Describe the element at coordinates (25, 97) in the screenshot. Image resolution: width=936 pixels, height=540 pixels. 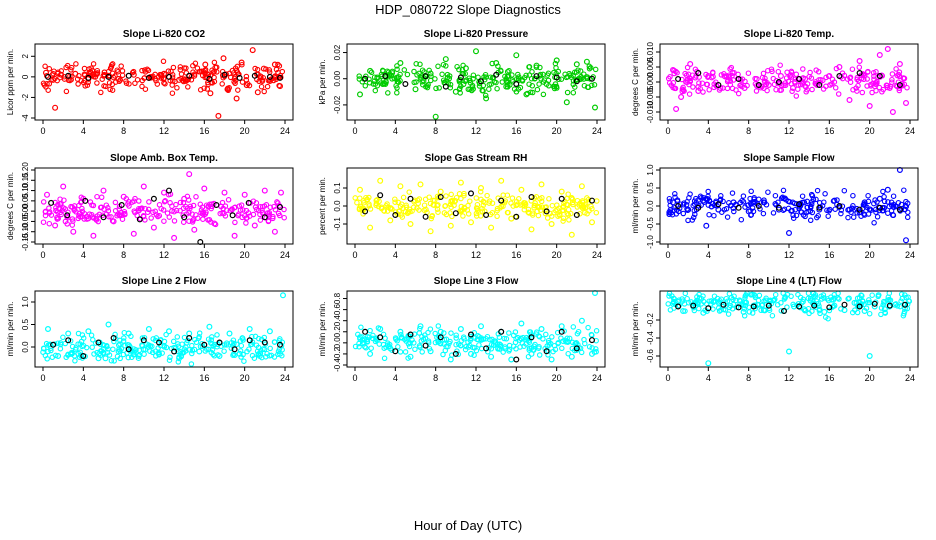
I see `y-tick-label: -2` at that location.